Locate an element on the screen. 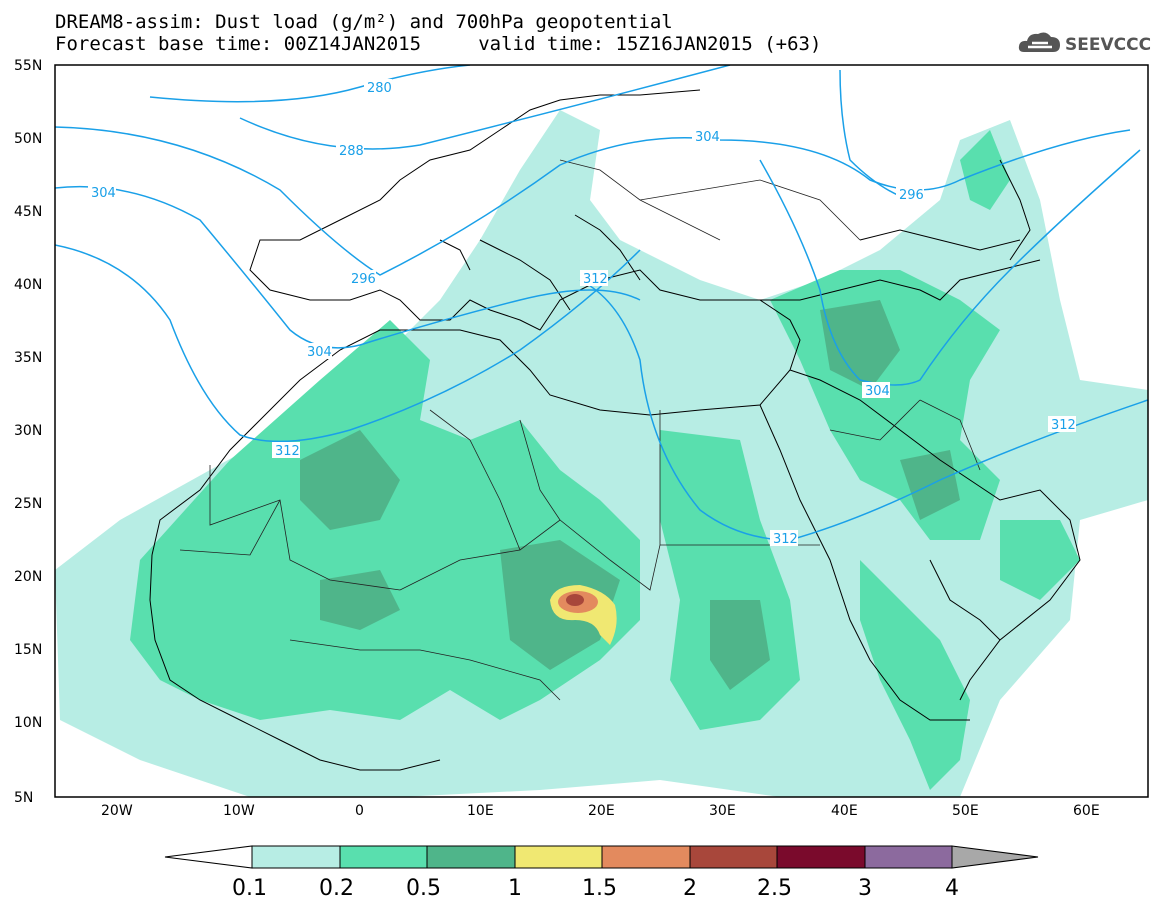 The image size is (1165, 907). colorbar-over-arrow is located at coordinates (995, 857).